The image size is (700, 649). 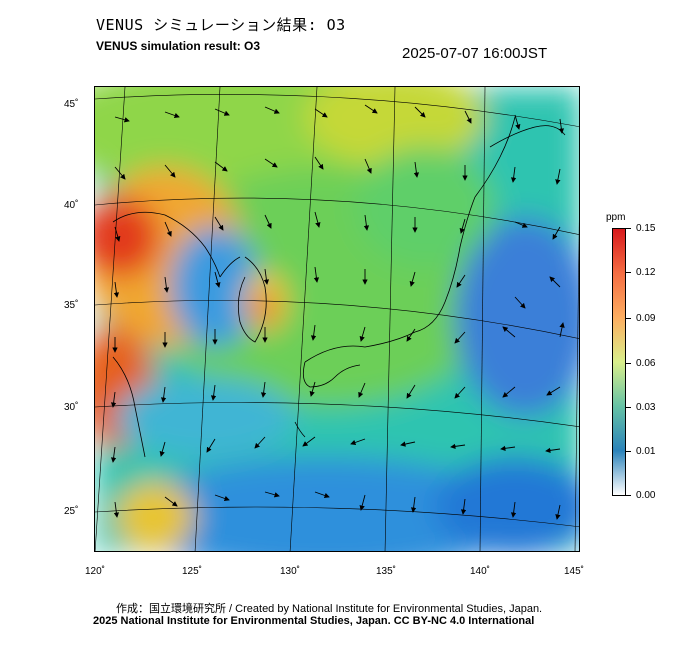 What do you see at coordinates (619, 362) in the screenshot?
I see `colorbar` at bounding box center [619, 362].